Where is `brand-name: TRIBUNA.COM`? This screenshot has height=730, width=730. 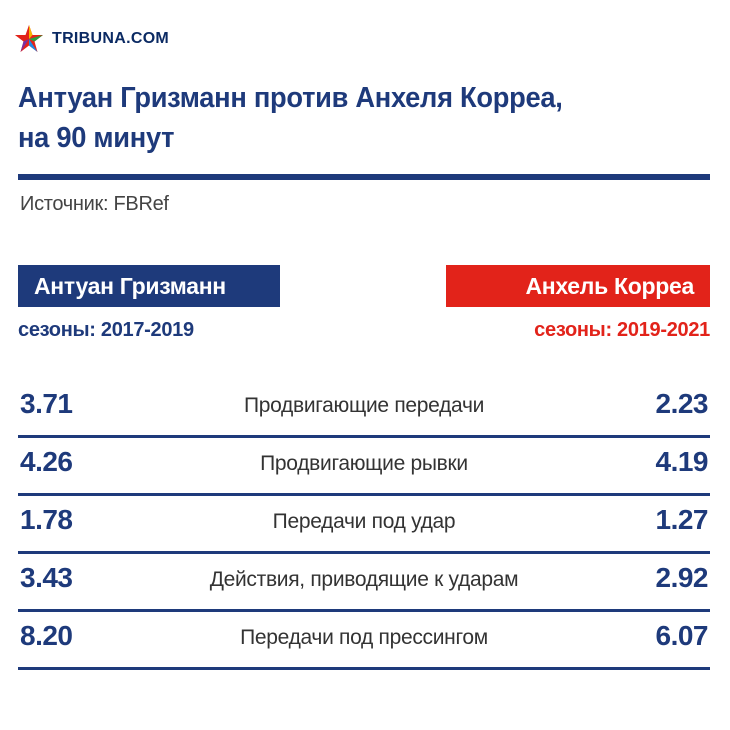 brand-name: TRIBUNA.COM is located at coordinates (111, 38).